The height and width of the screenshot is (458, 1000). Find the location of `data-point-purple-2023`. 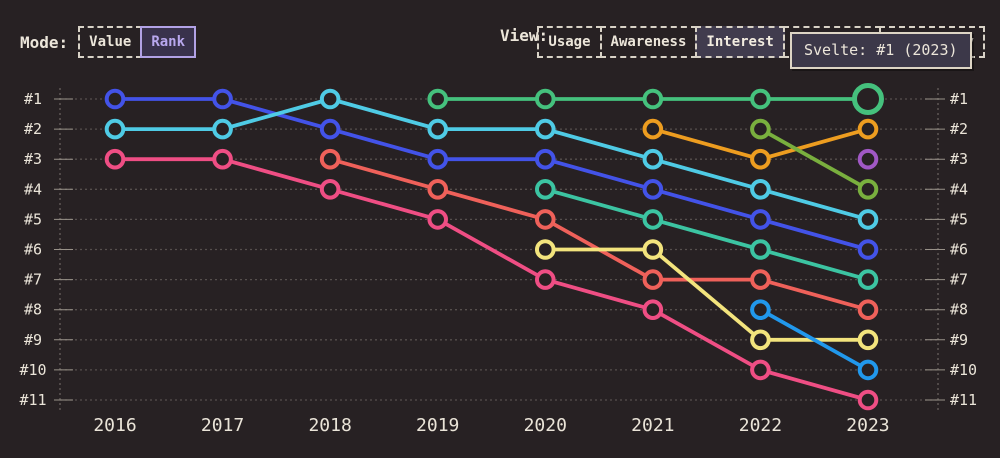

data-point-purple-2023 is located at coordinates (868, 159).